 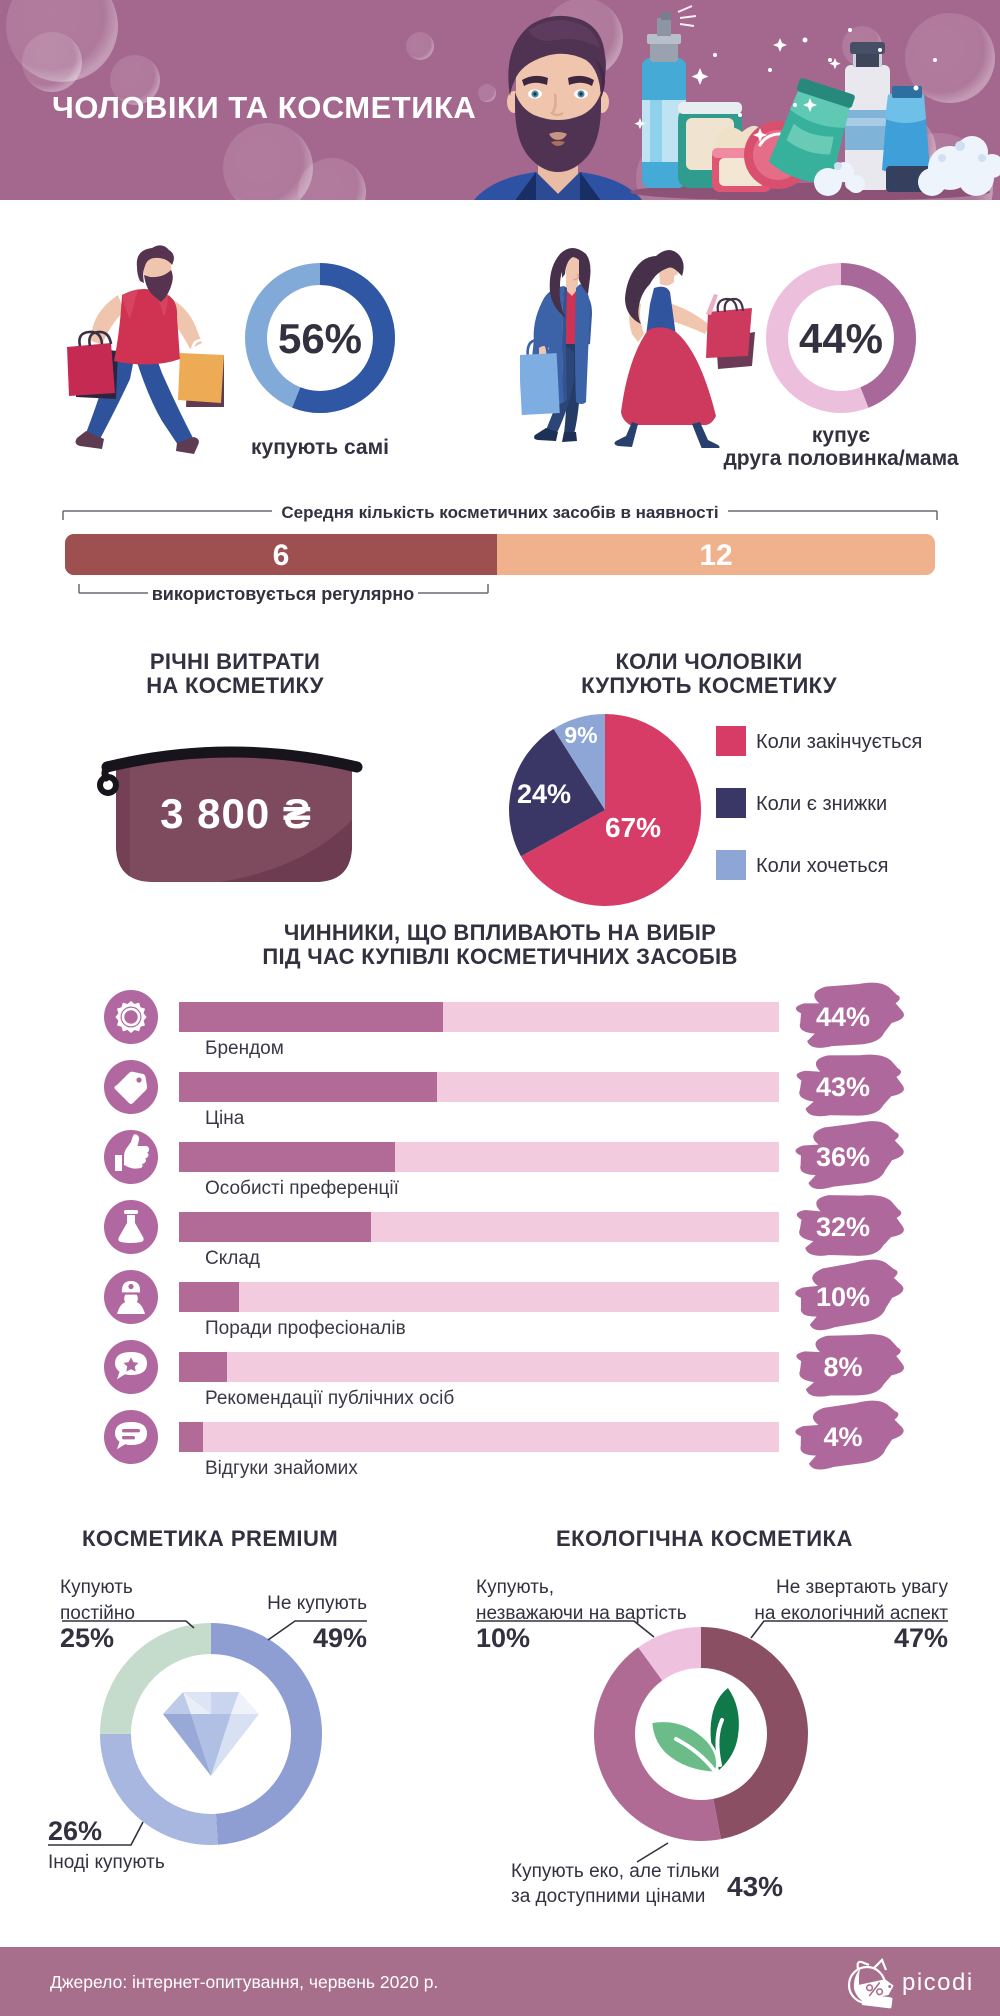 I want to click on svg-text: Поради професіоналів, so click(x=305, y=1328).